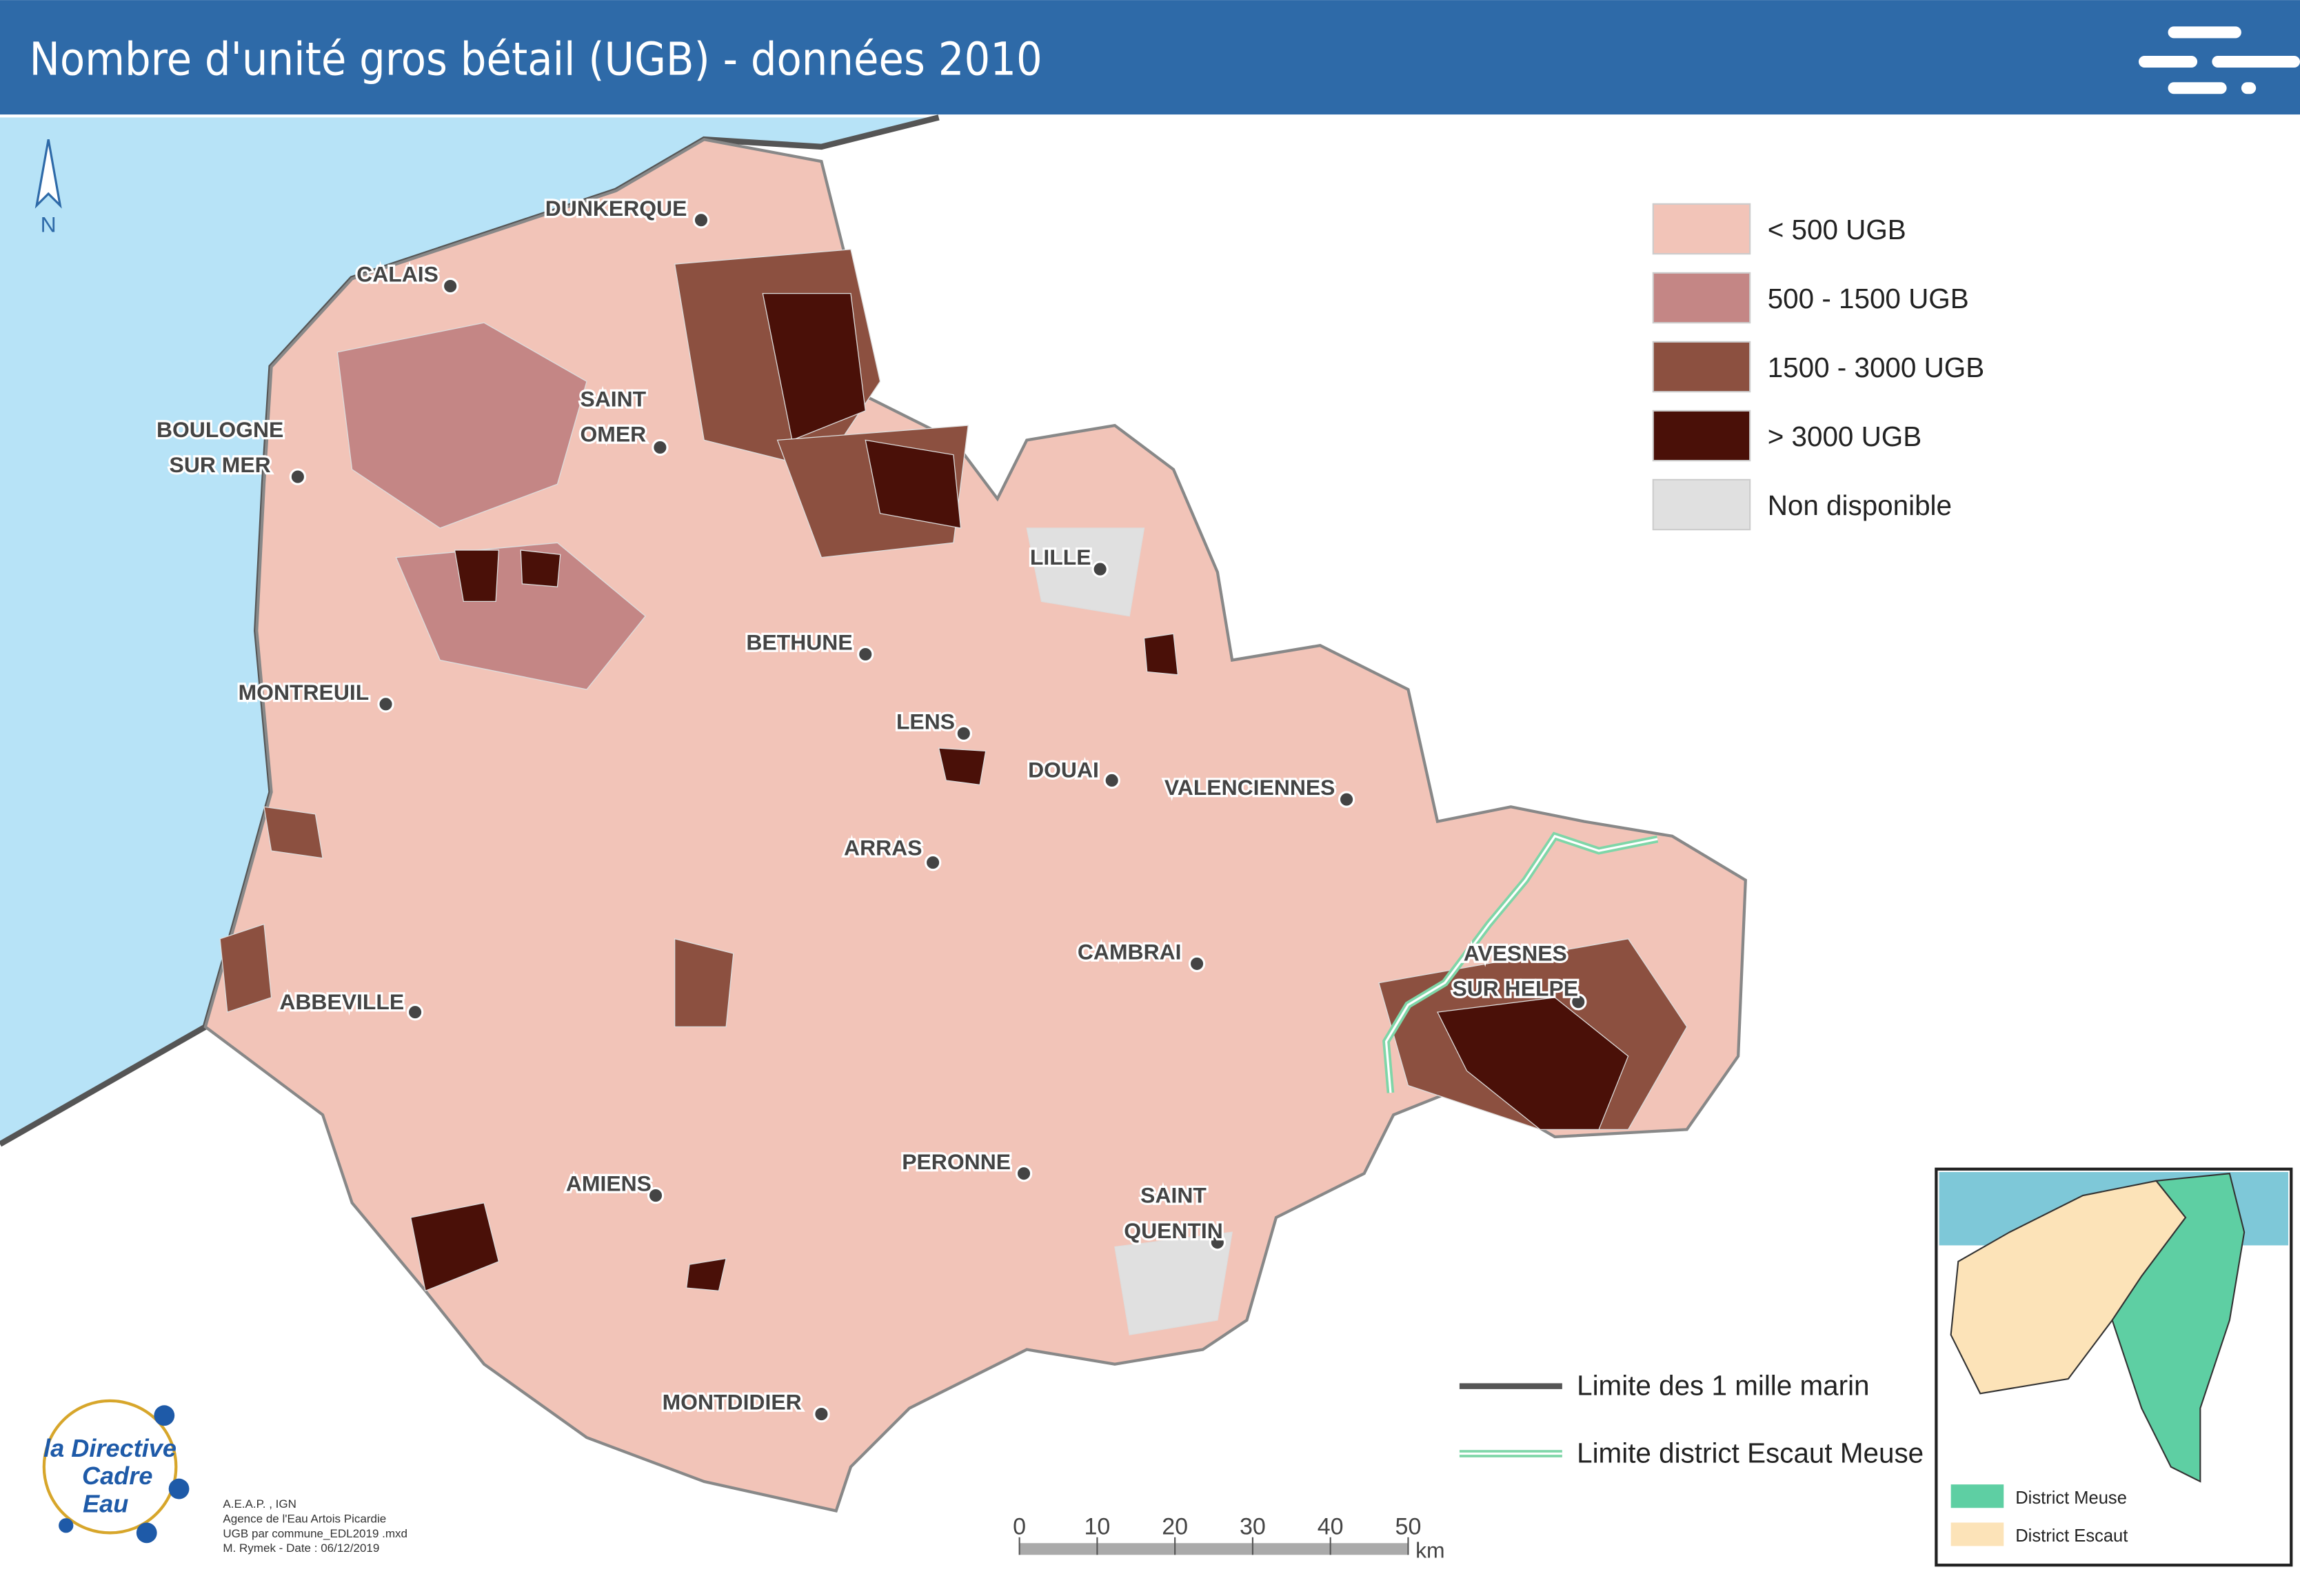  Describe the element at coordinates (1097, 1527) in the screenshot. I see `scale-label: 10` at that location.